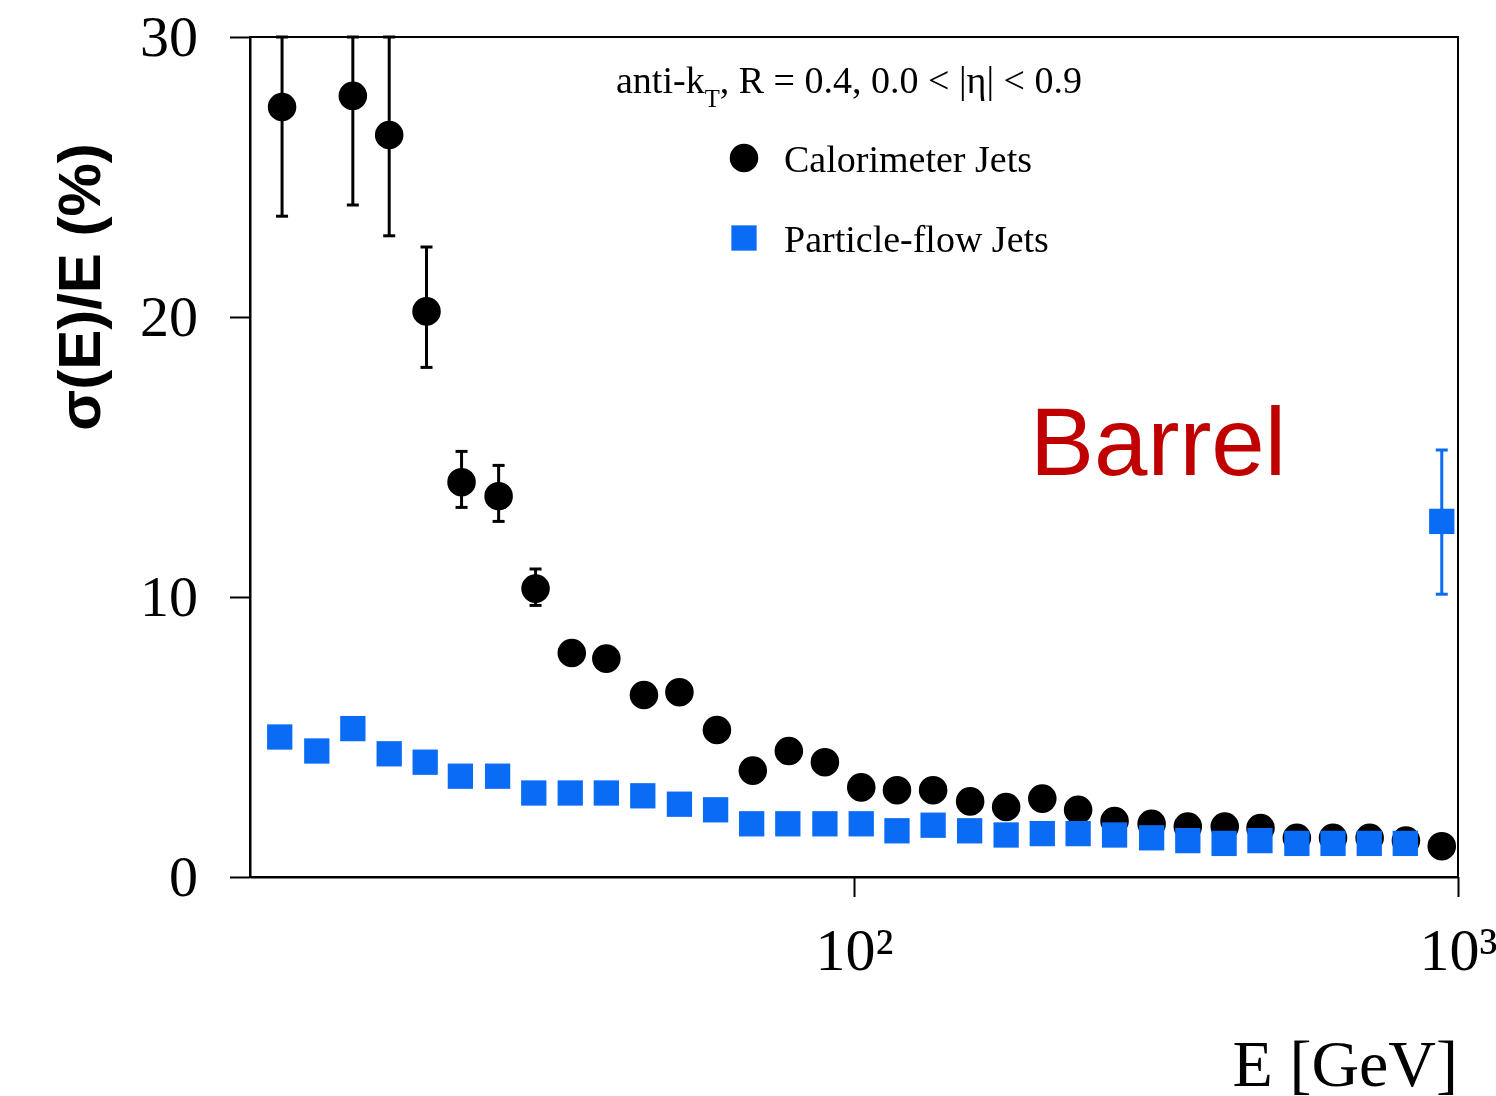 This screenshot has height=1096, width=1496. Describe the element at coordinates (169, 37) in the screenshot. I see `y-tick-label: 30` at that location.